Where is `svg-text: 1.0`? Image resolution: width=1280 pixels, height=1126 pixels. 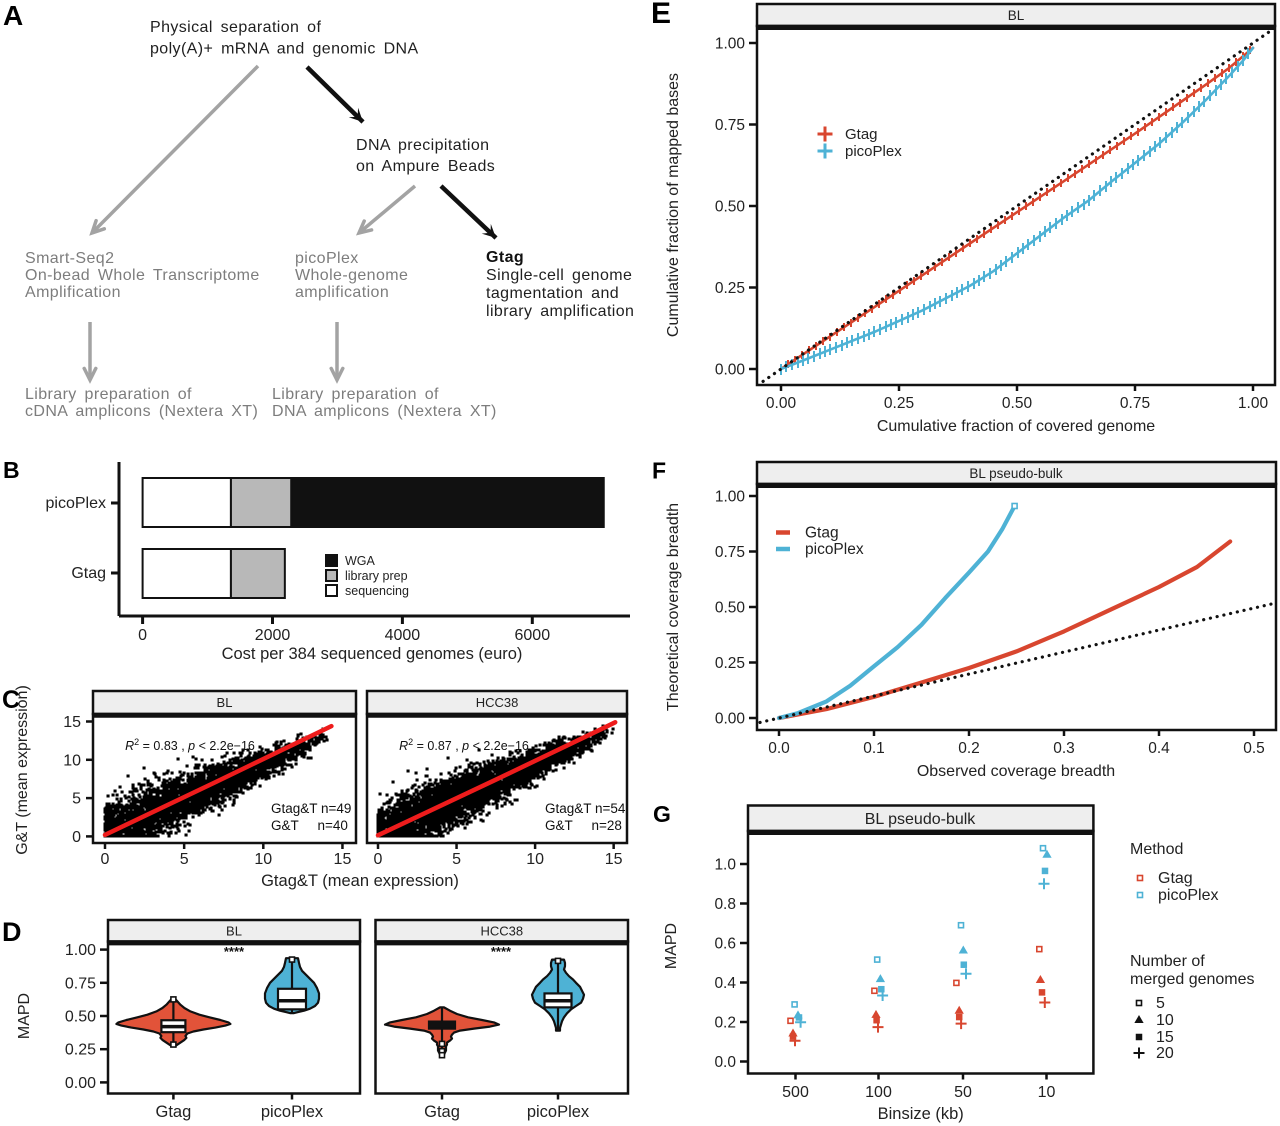
svg-text: 1.0 is located at coordinates (725, 865).